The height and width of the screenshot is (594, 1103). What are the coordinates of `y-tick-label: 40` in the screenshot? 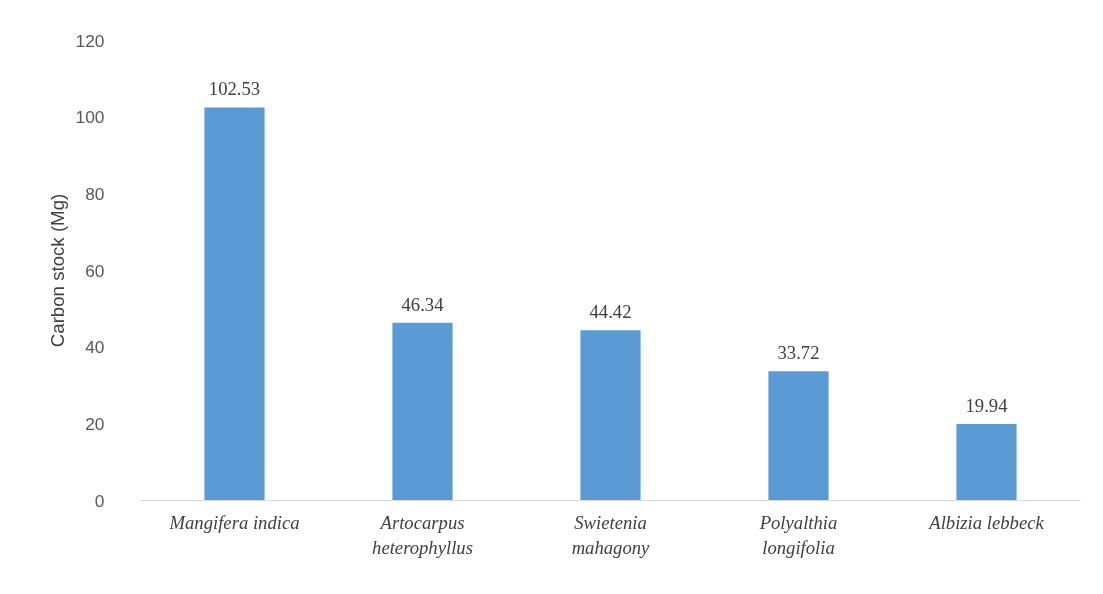 It's located at (95, 347).